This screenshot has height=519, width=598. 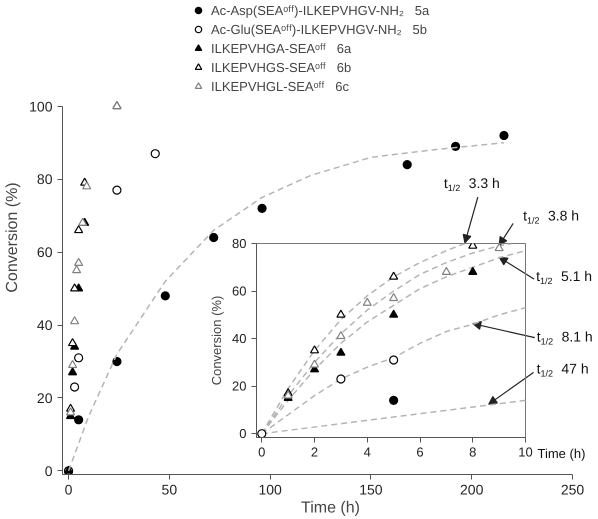 I want to click on y-tick-label: 100, so click(x=41, y=106).